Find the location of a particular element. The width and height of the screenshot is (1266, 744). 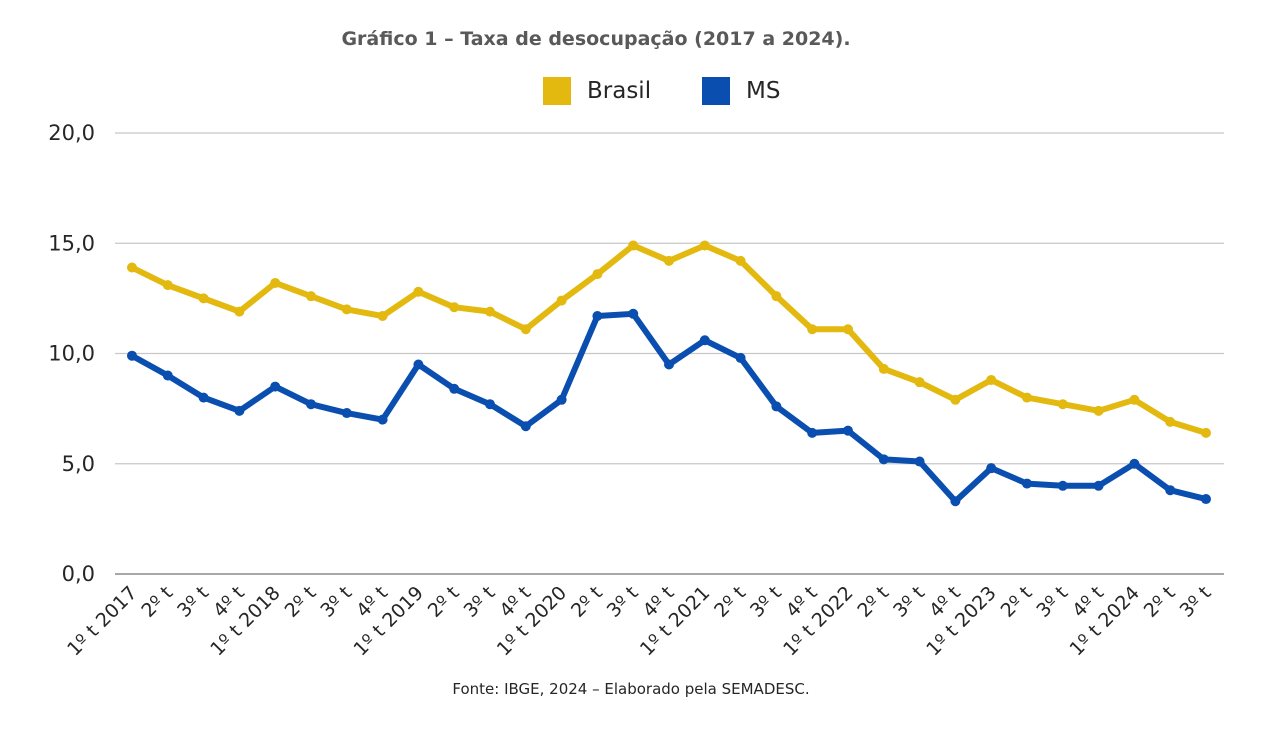

x-tick-label: 1º t 2020 is located at coordinates (532, 621).